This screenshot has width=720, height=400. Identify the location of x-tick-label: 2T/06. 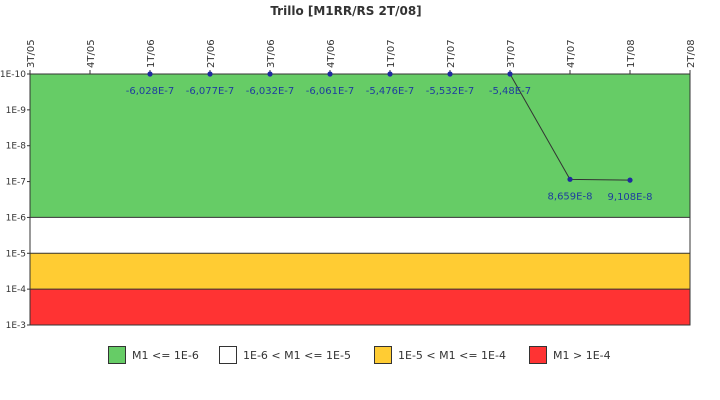
(211, 53).